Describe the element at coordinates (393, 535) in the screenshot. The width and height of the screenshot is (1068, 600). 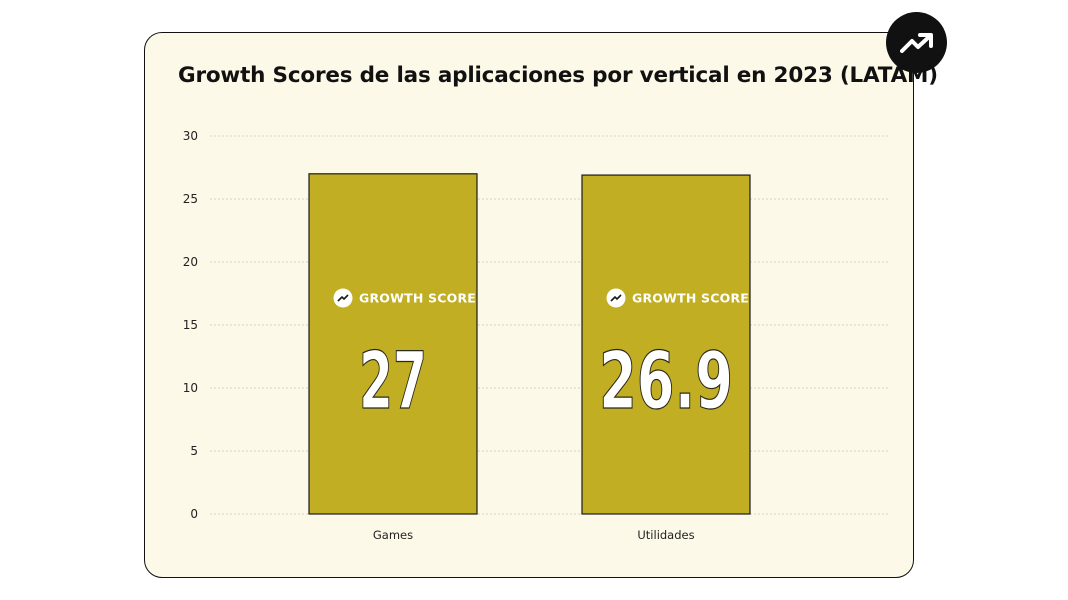
I see `x-tick-label: Games` at that location.